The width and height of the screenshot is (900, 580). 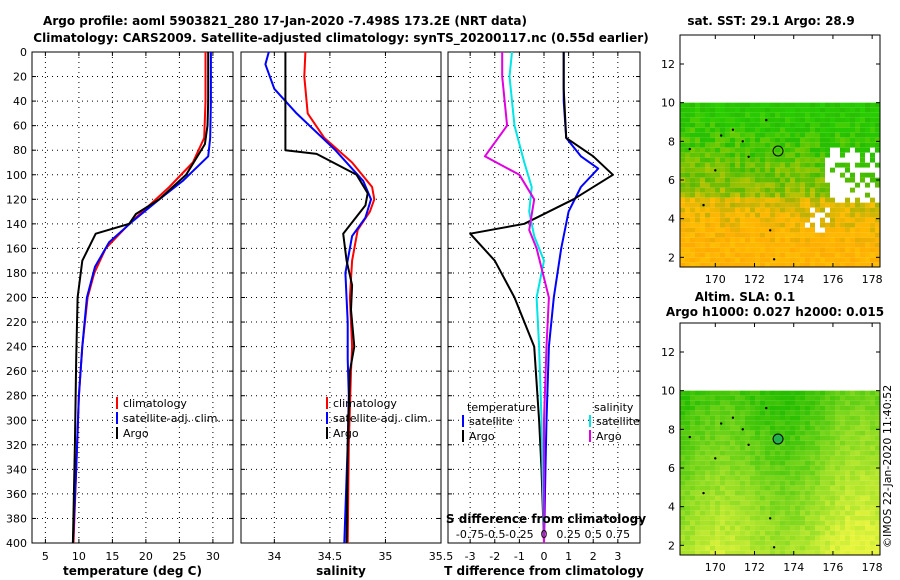 I want to click on depth-tick-label: 400, so click(x=16, y=543).